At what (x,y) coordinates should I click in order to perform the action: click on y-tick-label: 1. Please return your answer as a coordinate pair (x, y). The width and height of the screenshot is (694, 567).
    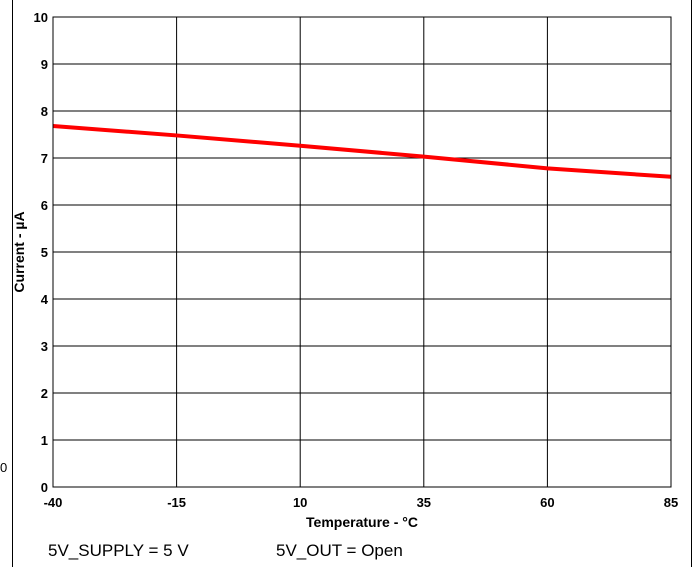
    Looking at the image, I should click on (44, 440).